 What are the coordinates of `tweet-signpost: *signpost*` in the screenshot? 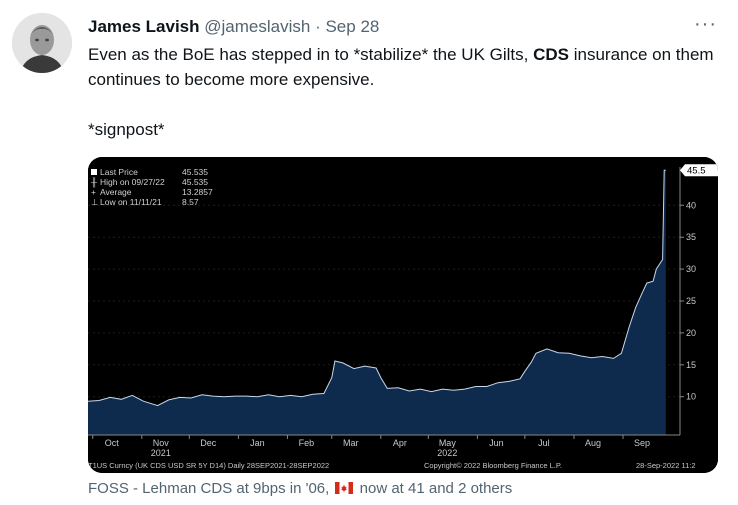 It's located at (126, 129).